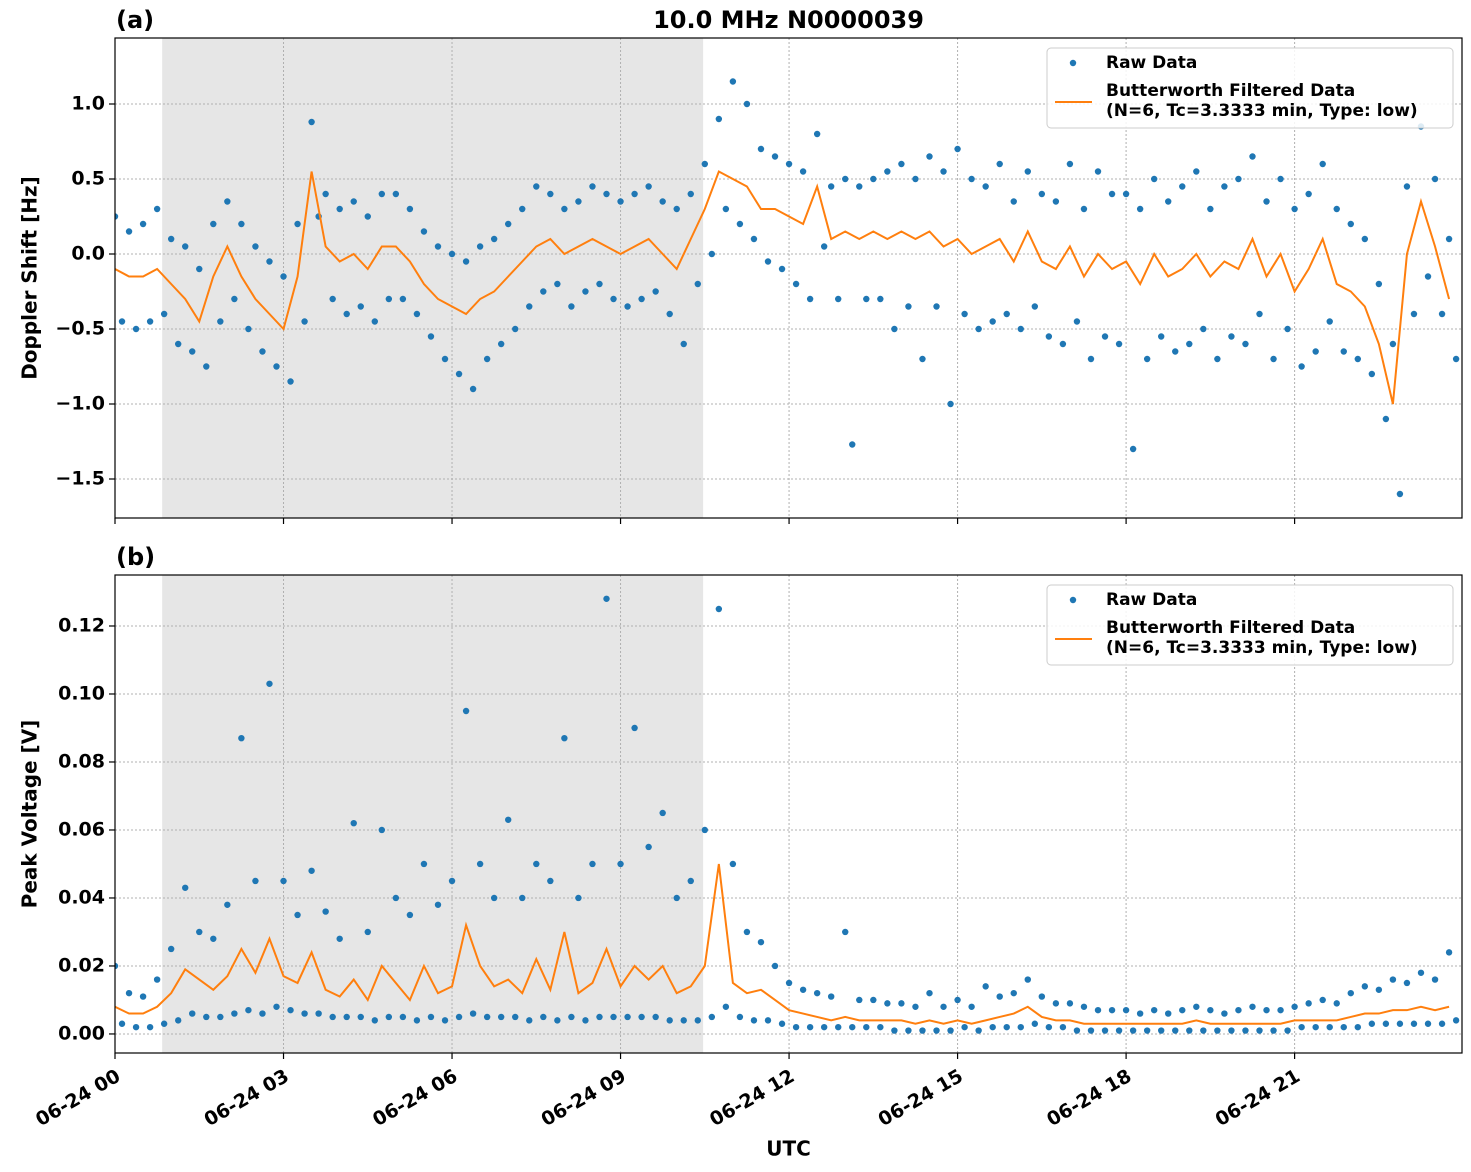 The image size is (1471, 1172). What do you see at coordinates (80, 404) in the screenshot?
I see `y-tick-label: −1.0` at bounding box center [80, 404].